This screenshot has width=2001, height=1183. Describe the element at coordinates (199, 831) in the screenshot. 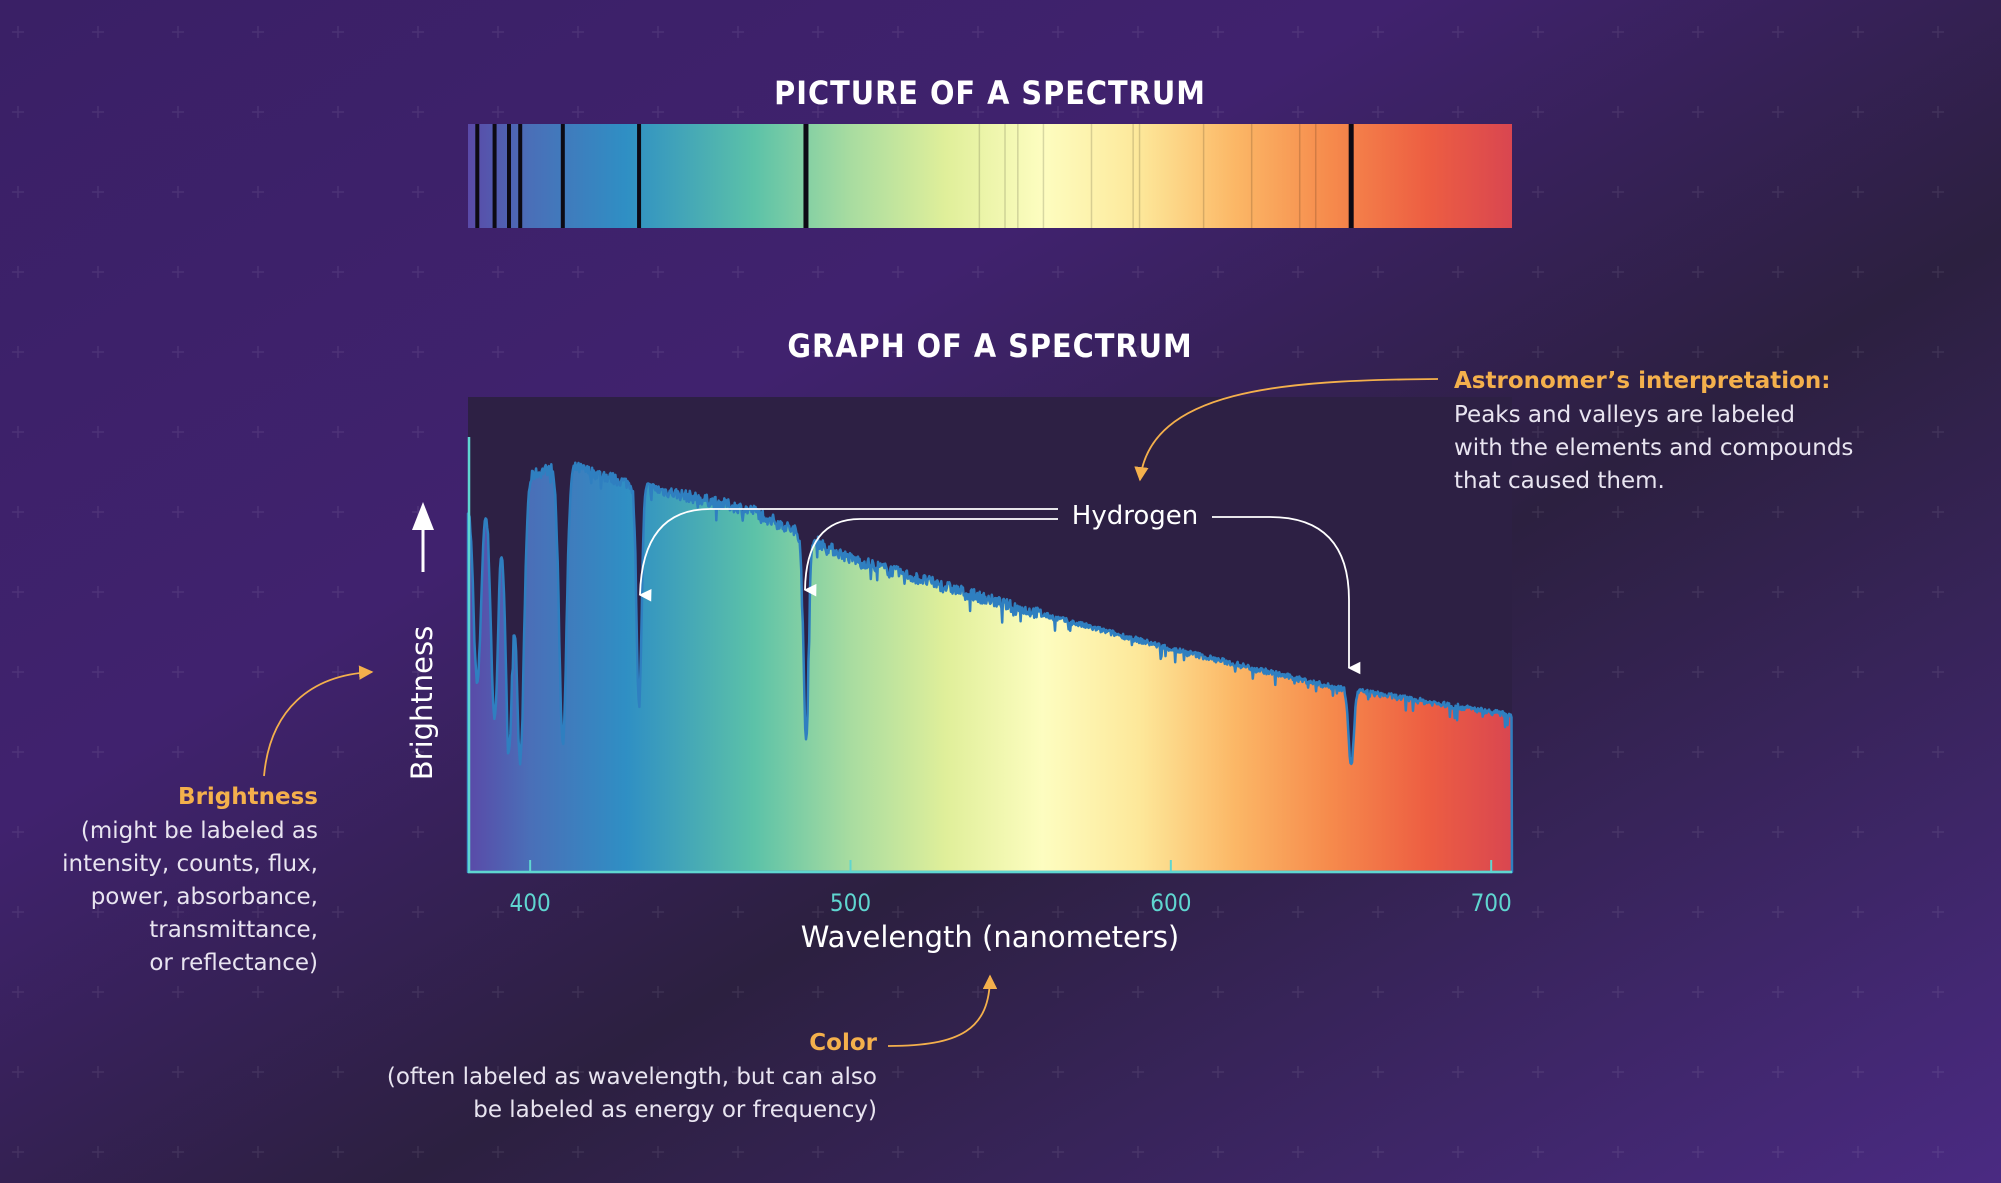

I see `note-line: (might be labeled as` at that location.